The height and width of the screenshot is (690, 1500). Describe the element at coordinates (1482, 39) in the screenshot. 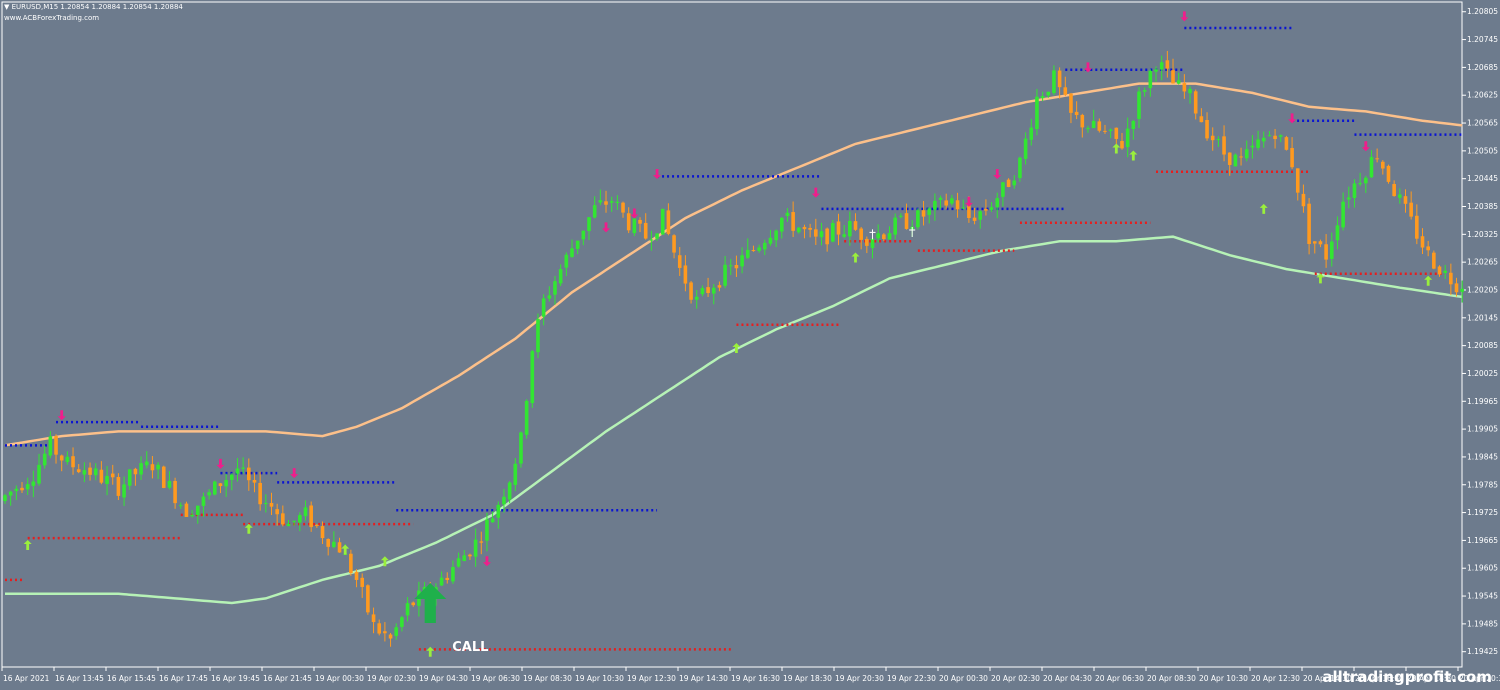

I see `y-tick-label: 1.20745` at that location.